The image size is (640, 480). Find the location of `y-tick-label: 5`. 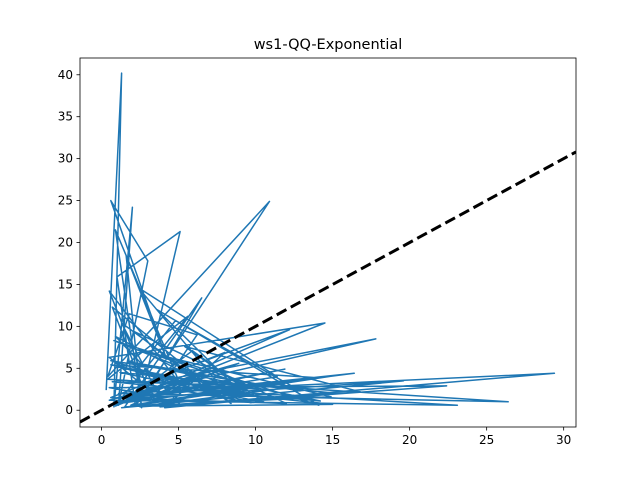

y-tick-label: 5 is located at coordinates (69, 368).